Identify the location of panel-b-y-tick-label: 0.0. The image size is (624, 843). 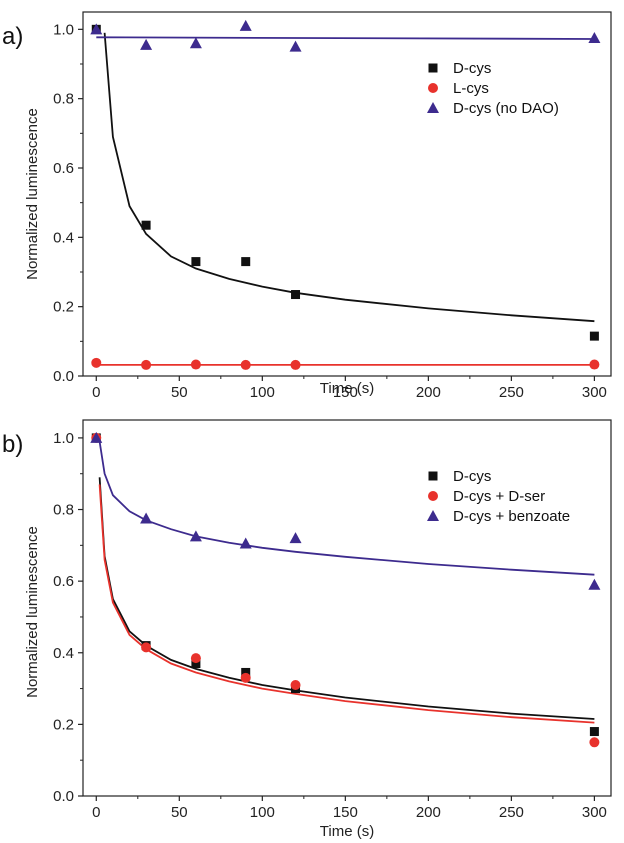
(63, 796).